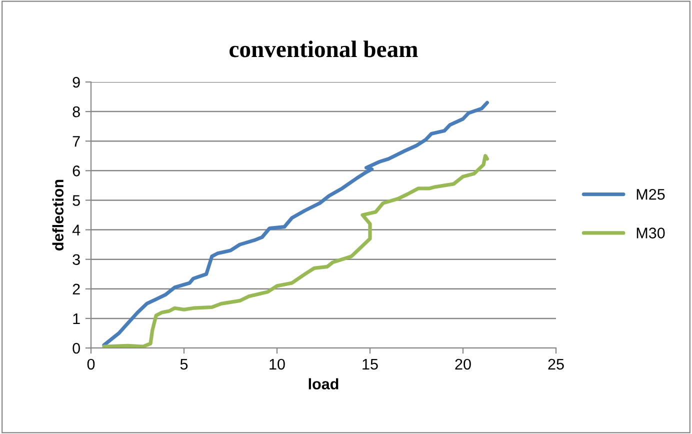 Image resolution: width=692 pixels, height=434 pixels. Describe the element at coordinates (58, 215) in the screenshot. I see `y-axis-title: deflection` at that location.